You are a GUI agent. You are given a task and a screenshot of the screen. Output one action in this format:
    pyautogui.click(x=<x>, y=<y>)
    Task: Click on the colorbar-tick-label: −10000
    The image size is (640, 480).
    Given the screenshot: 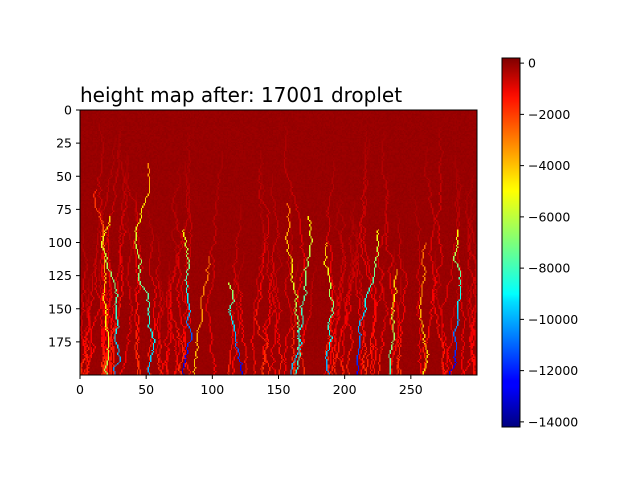 What is the action you would take?
    pyautogui.click(x=553, y=319)
    